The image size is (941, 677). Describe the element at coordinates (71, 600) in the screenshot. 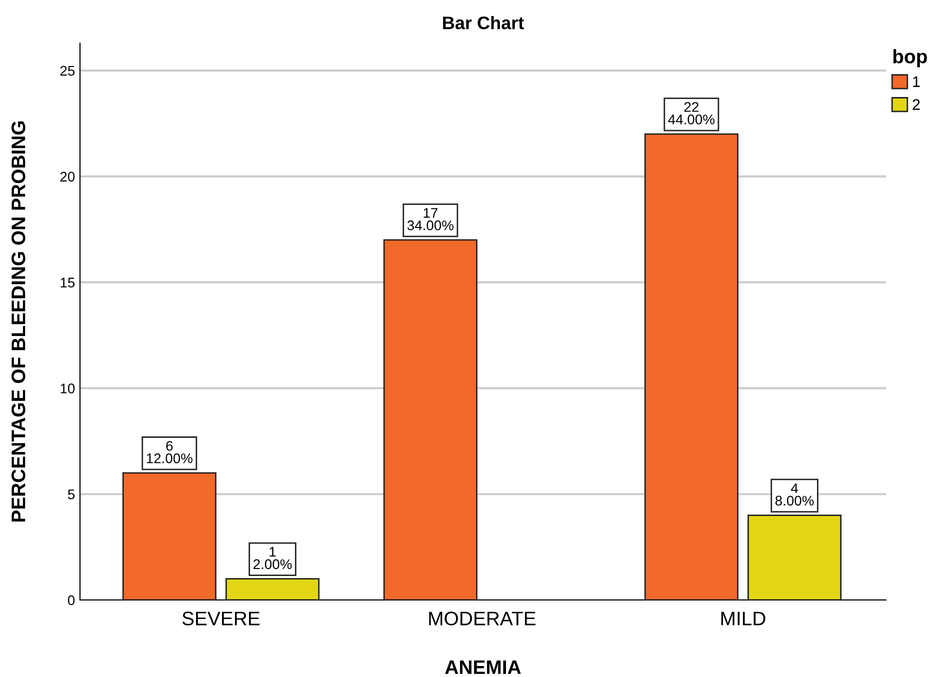

I see `y-tick-label: 0` at that location.